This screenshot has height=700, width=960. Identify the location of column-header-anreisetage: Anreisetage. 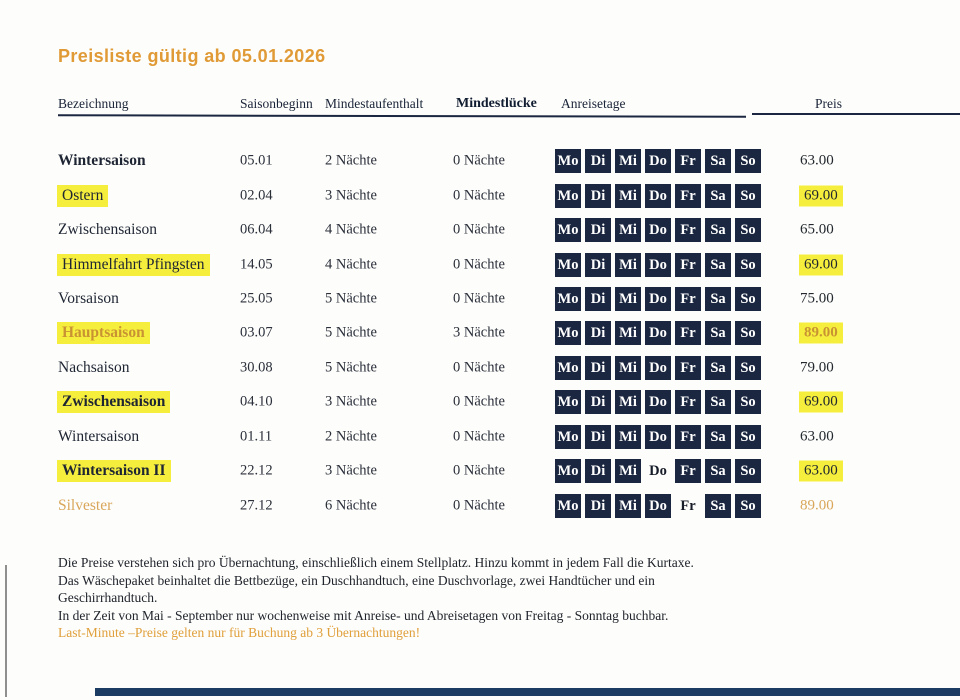
(593, 103).